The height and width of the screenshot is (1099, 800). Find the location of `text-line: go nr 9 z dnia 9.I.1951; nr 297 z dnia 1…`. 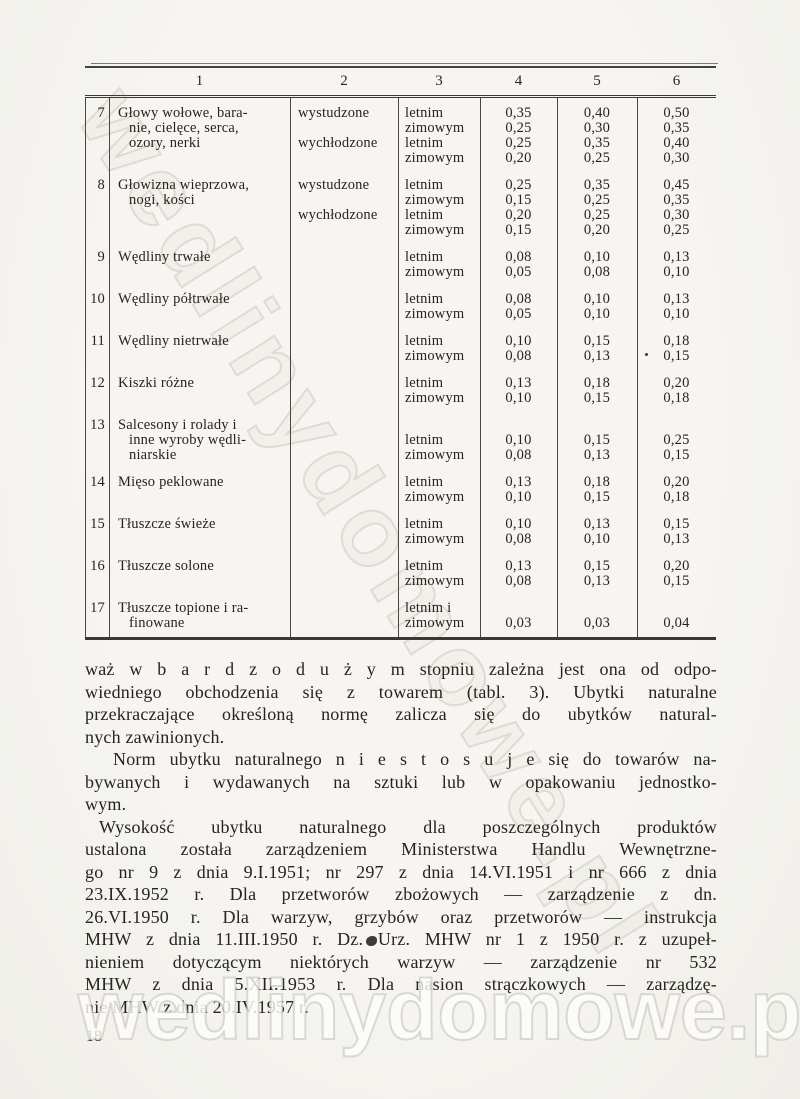

text-line: go nr 9 z dnia 9.I.1951; nr 297 z dnia 1… is located at coordinates (401, 871).